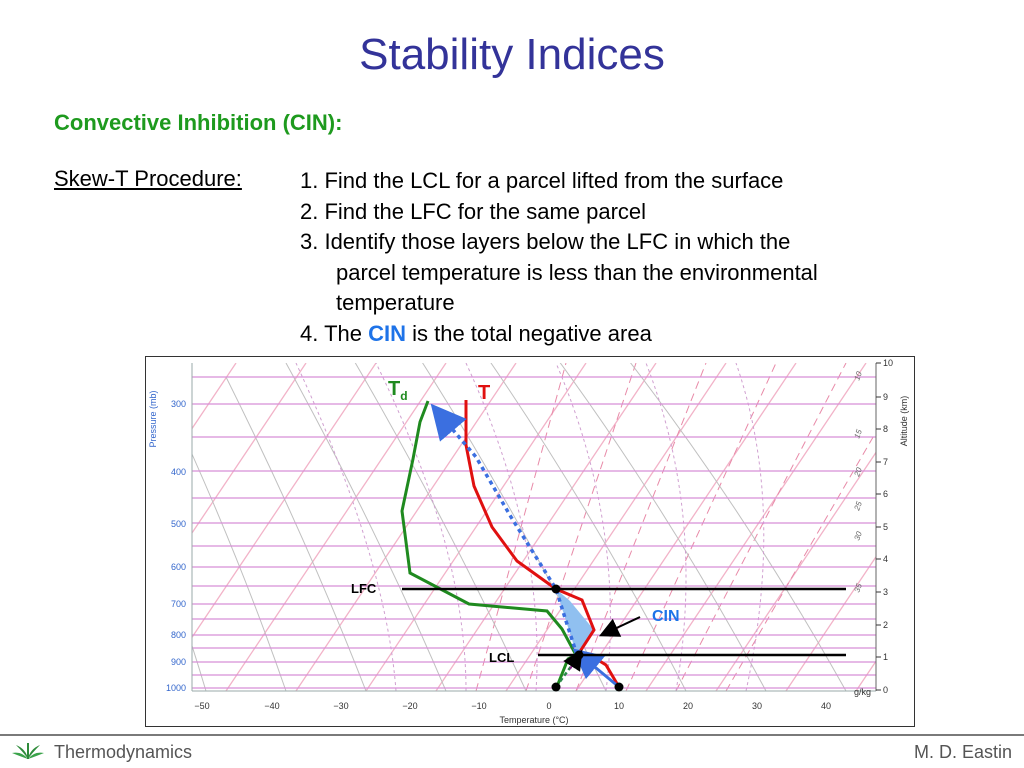  Describe the element at coordinates (757, 706) in the screenshot. I see `temperature-tick: 30` at that location.